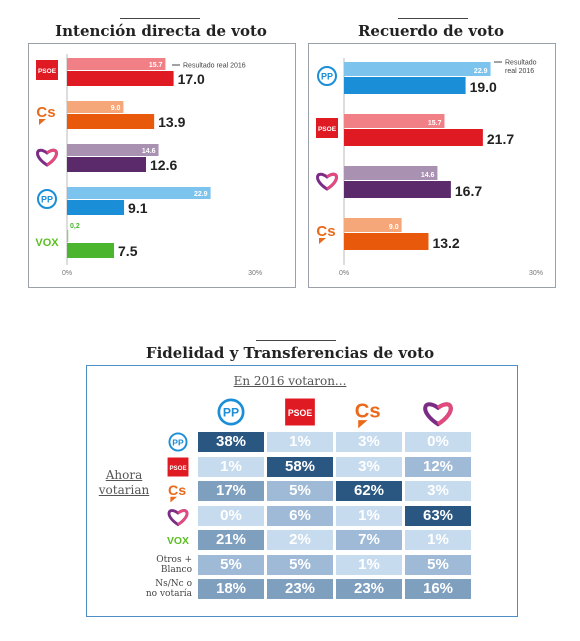 The image size is (580, 641). What do you see at coordinates (369, 589) in the screenshot?
I see `heat-cell-ns-nc-o-no-votar-a-cs: 23%` at bounding box center [369, 589].